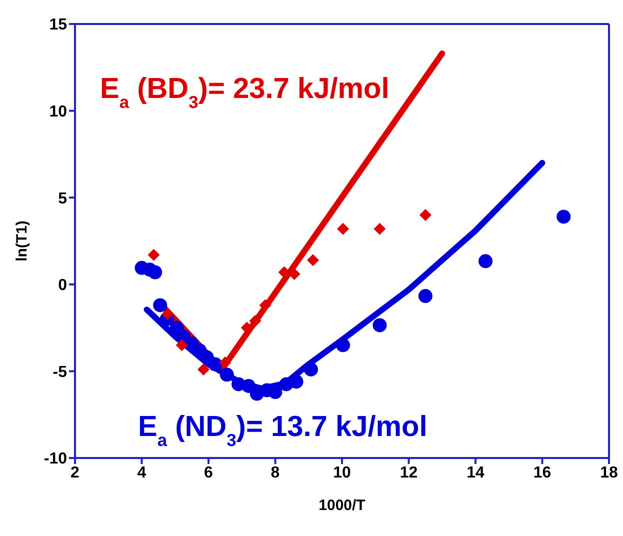  What do you see at coordinates (75, 473) in the screenshot?
I see `x-tick-label: 2` at bounding box center [75, 473].